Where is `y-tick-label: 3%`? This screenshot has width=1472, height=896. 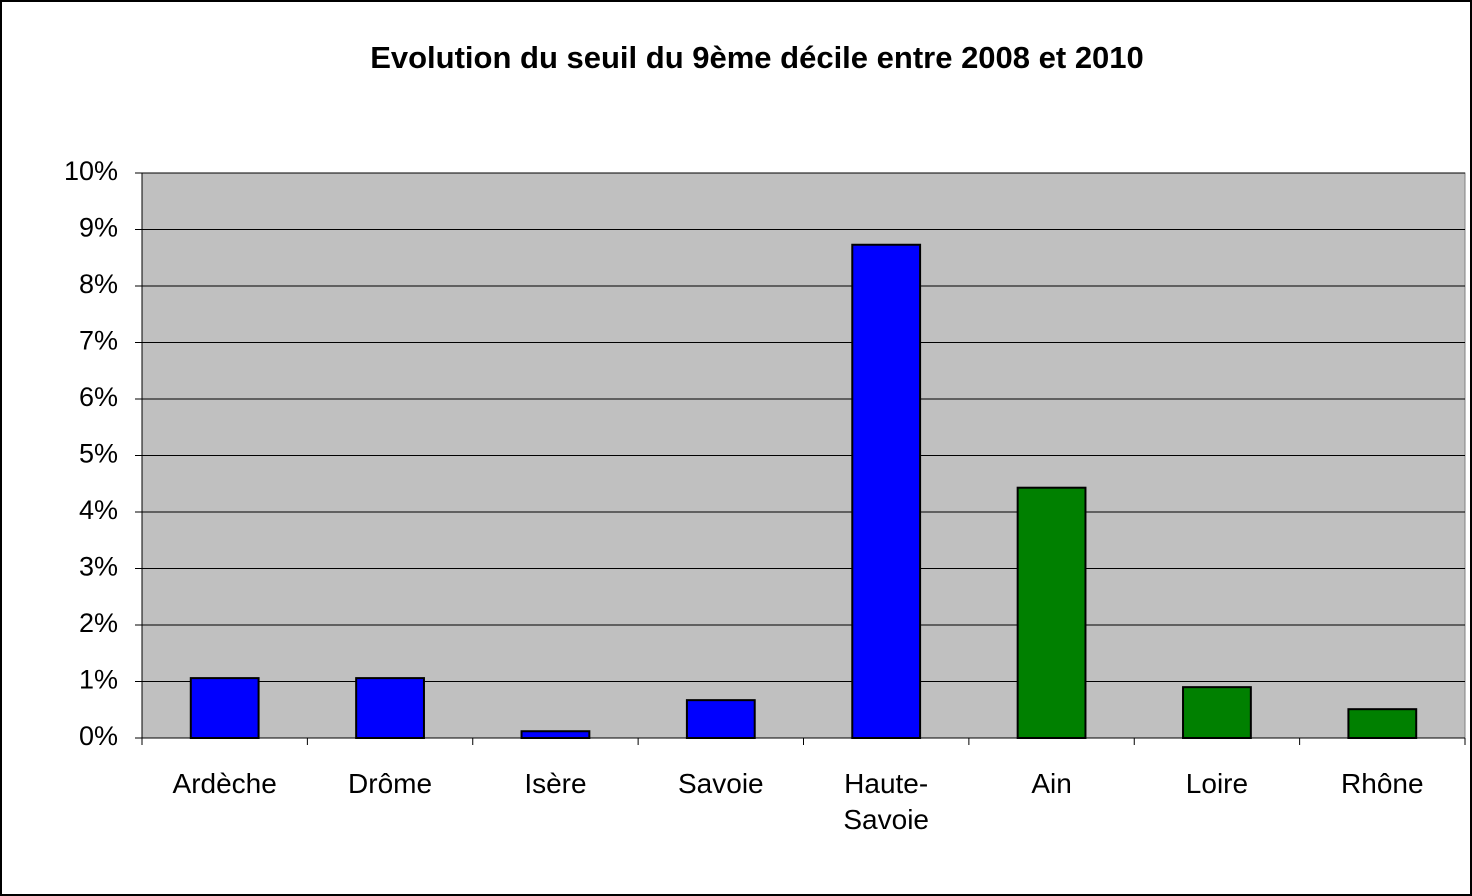 y-tick-label: 3% is located at coordinates (98, 567).